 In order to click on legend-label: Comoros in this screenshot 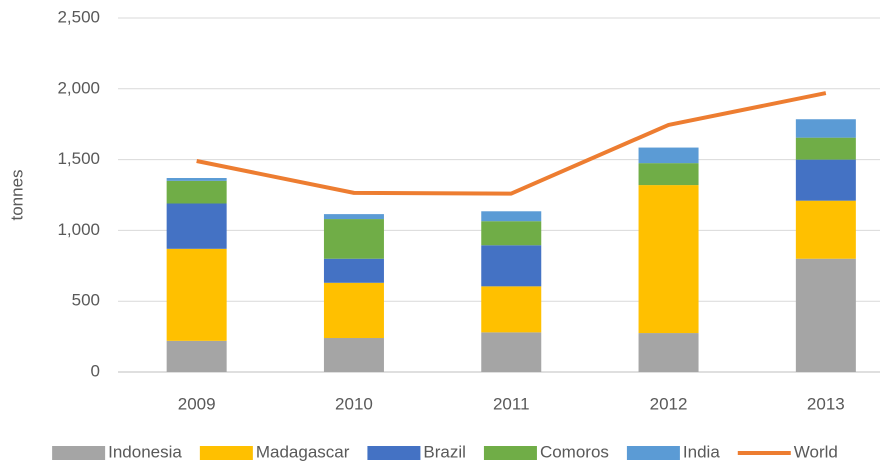, I will do `click(574, 451)`.